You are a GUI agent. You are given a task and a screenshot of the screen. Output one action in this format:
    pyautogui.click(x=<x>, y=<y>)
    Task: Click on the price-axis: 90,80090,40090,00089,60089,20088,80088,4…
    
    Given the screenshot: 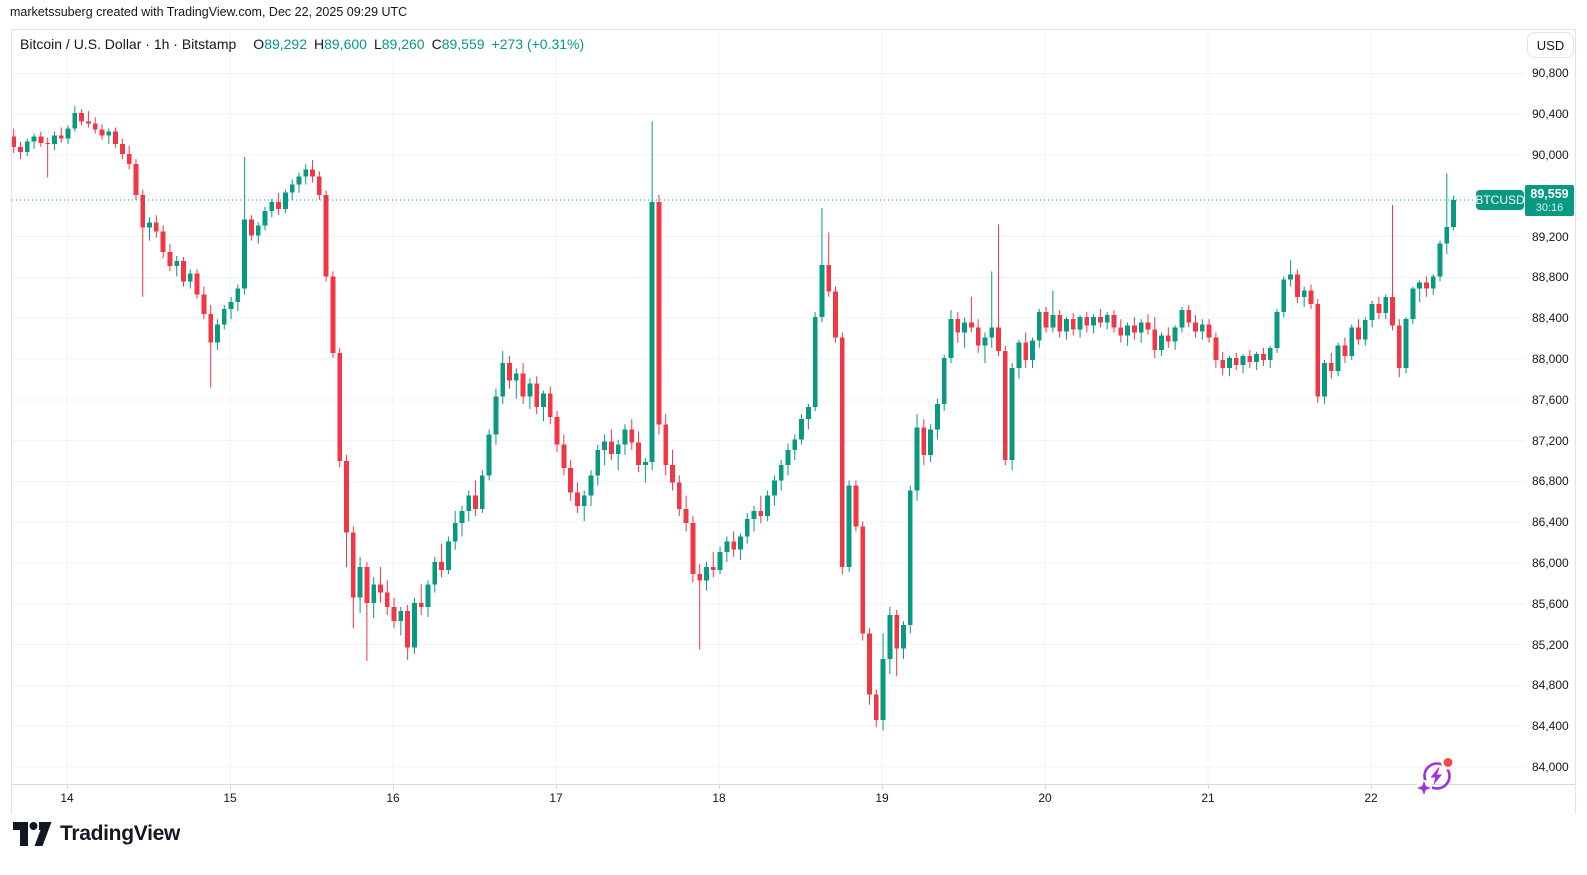 What is the action you would take?
    pyautogui.click(x=1549, y=407)
    